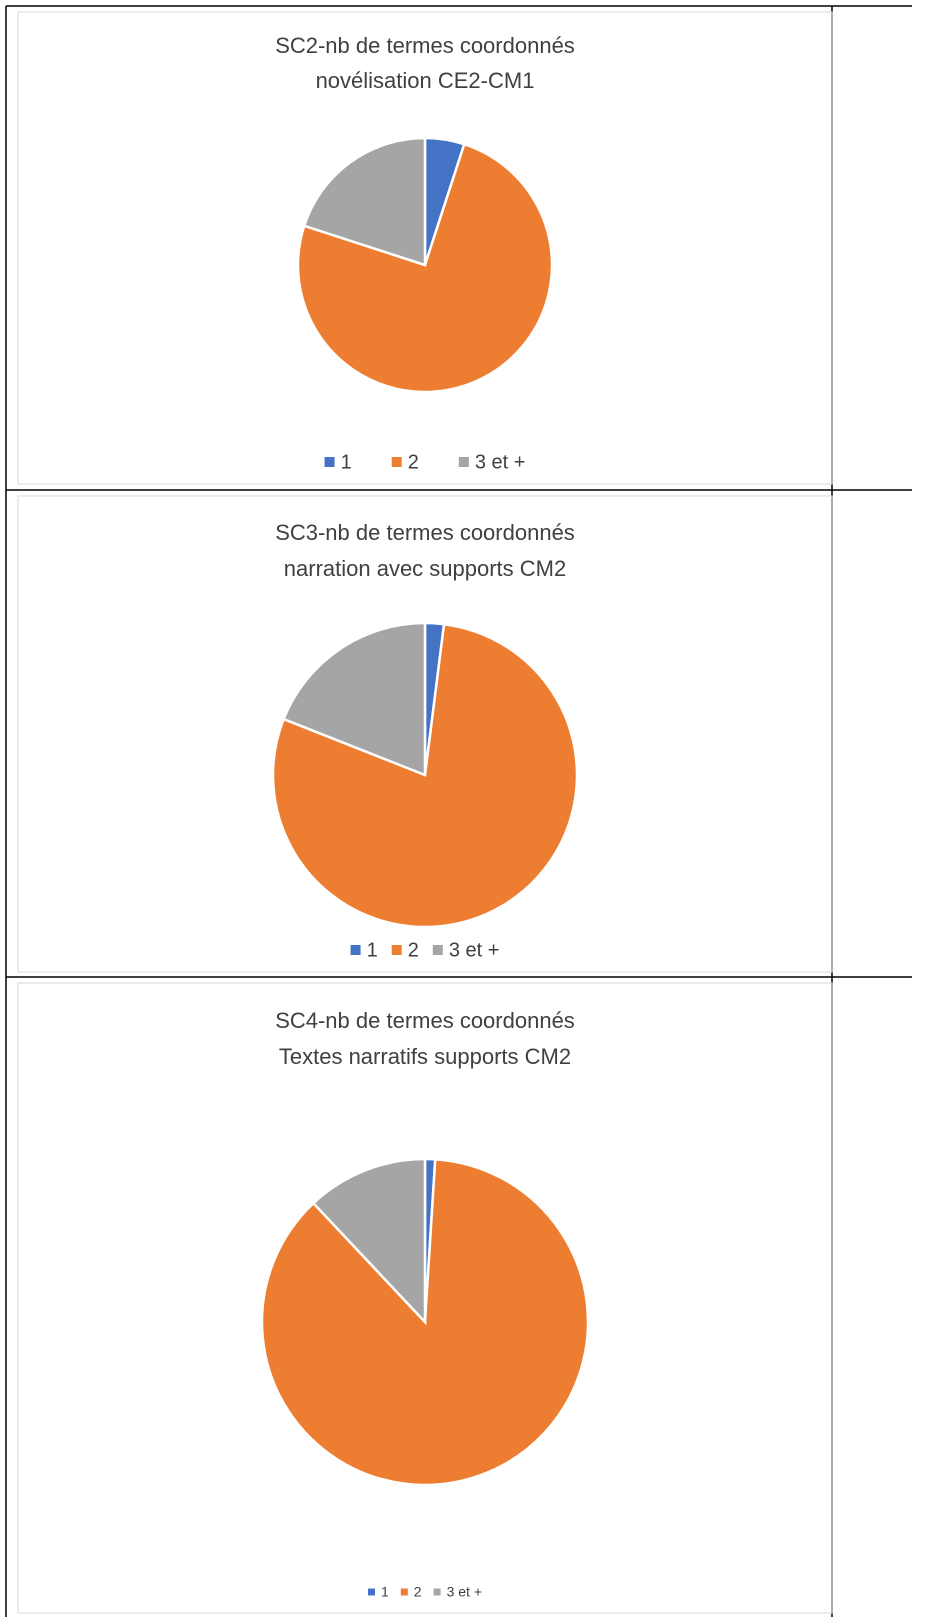 Image resolution: width=940 pixels, height=1617 pixels. Describe the element at coordinates (425, 568) in the screenshot. I see `chart-subtitle: narration avec supports CM2` at that location.